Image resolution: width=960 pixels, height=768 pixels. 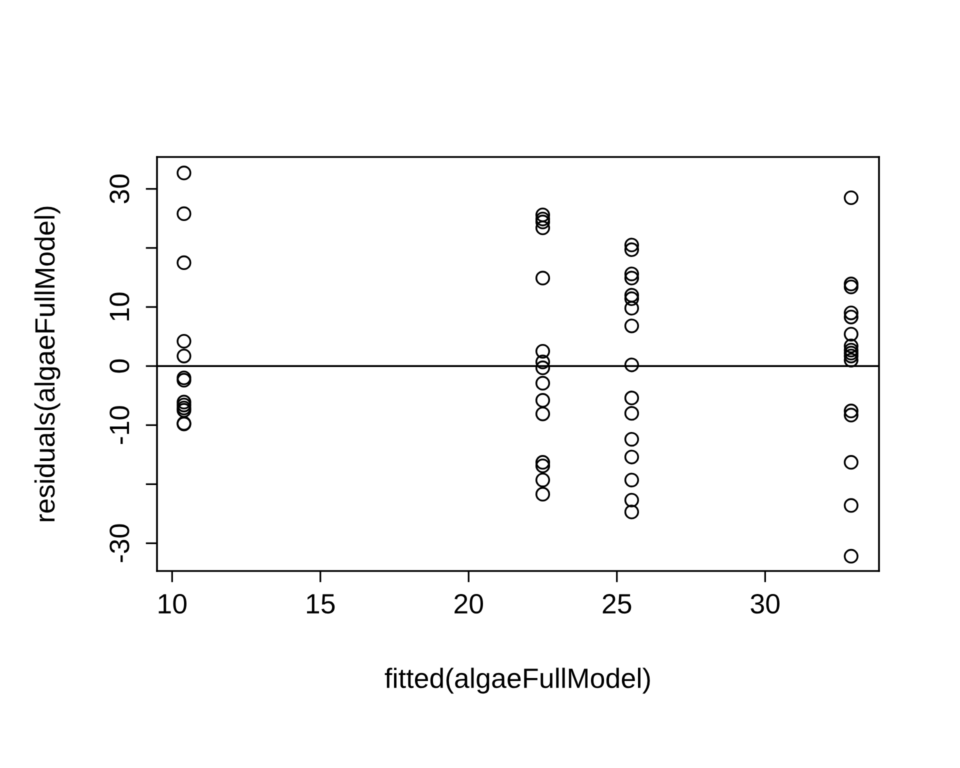 I want to click on x-tick-label: 30, so click(x=765, y=604).